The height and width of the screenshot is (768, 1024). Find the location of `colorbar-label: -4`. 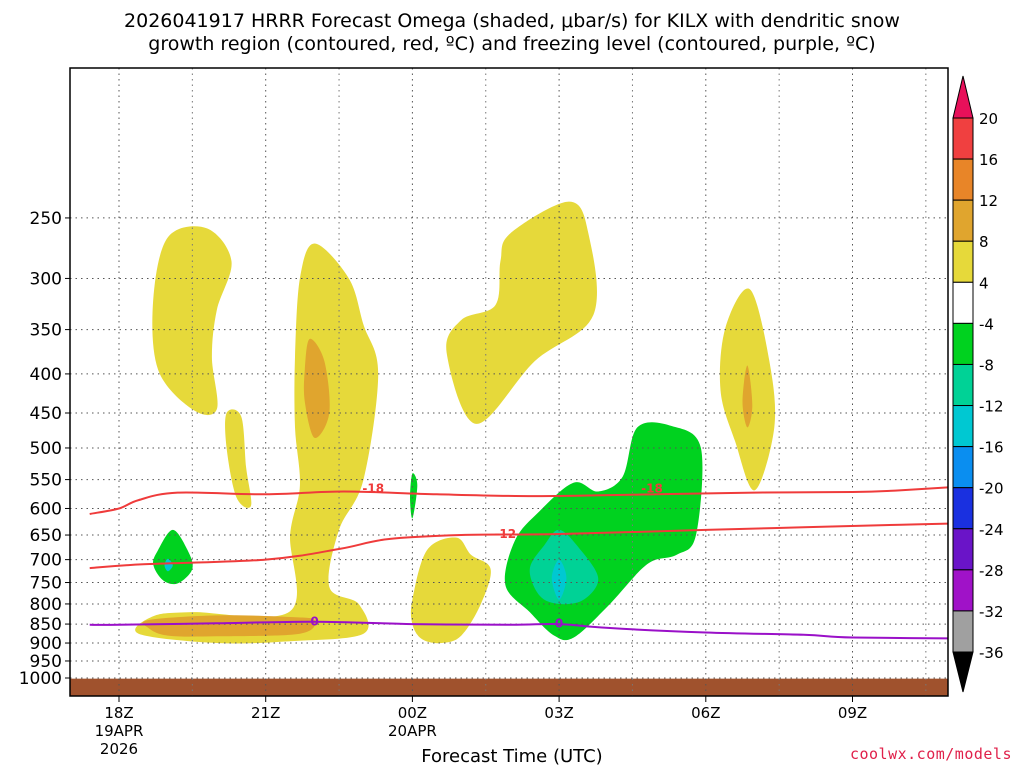

colorbar-label: -4 is located at coordinates (986, 324).